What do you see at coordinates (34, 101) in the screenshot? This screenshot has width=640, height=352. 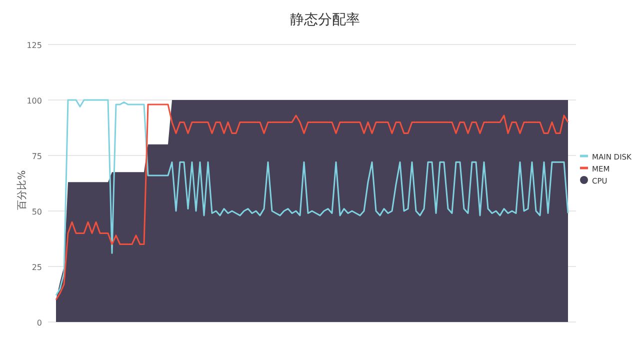 I see `y-tick-label: 100` at bounding box center [34, 101].